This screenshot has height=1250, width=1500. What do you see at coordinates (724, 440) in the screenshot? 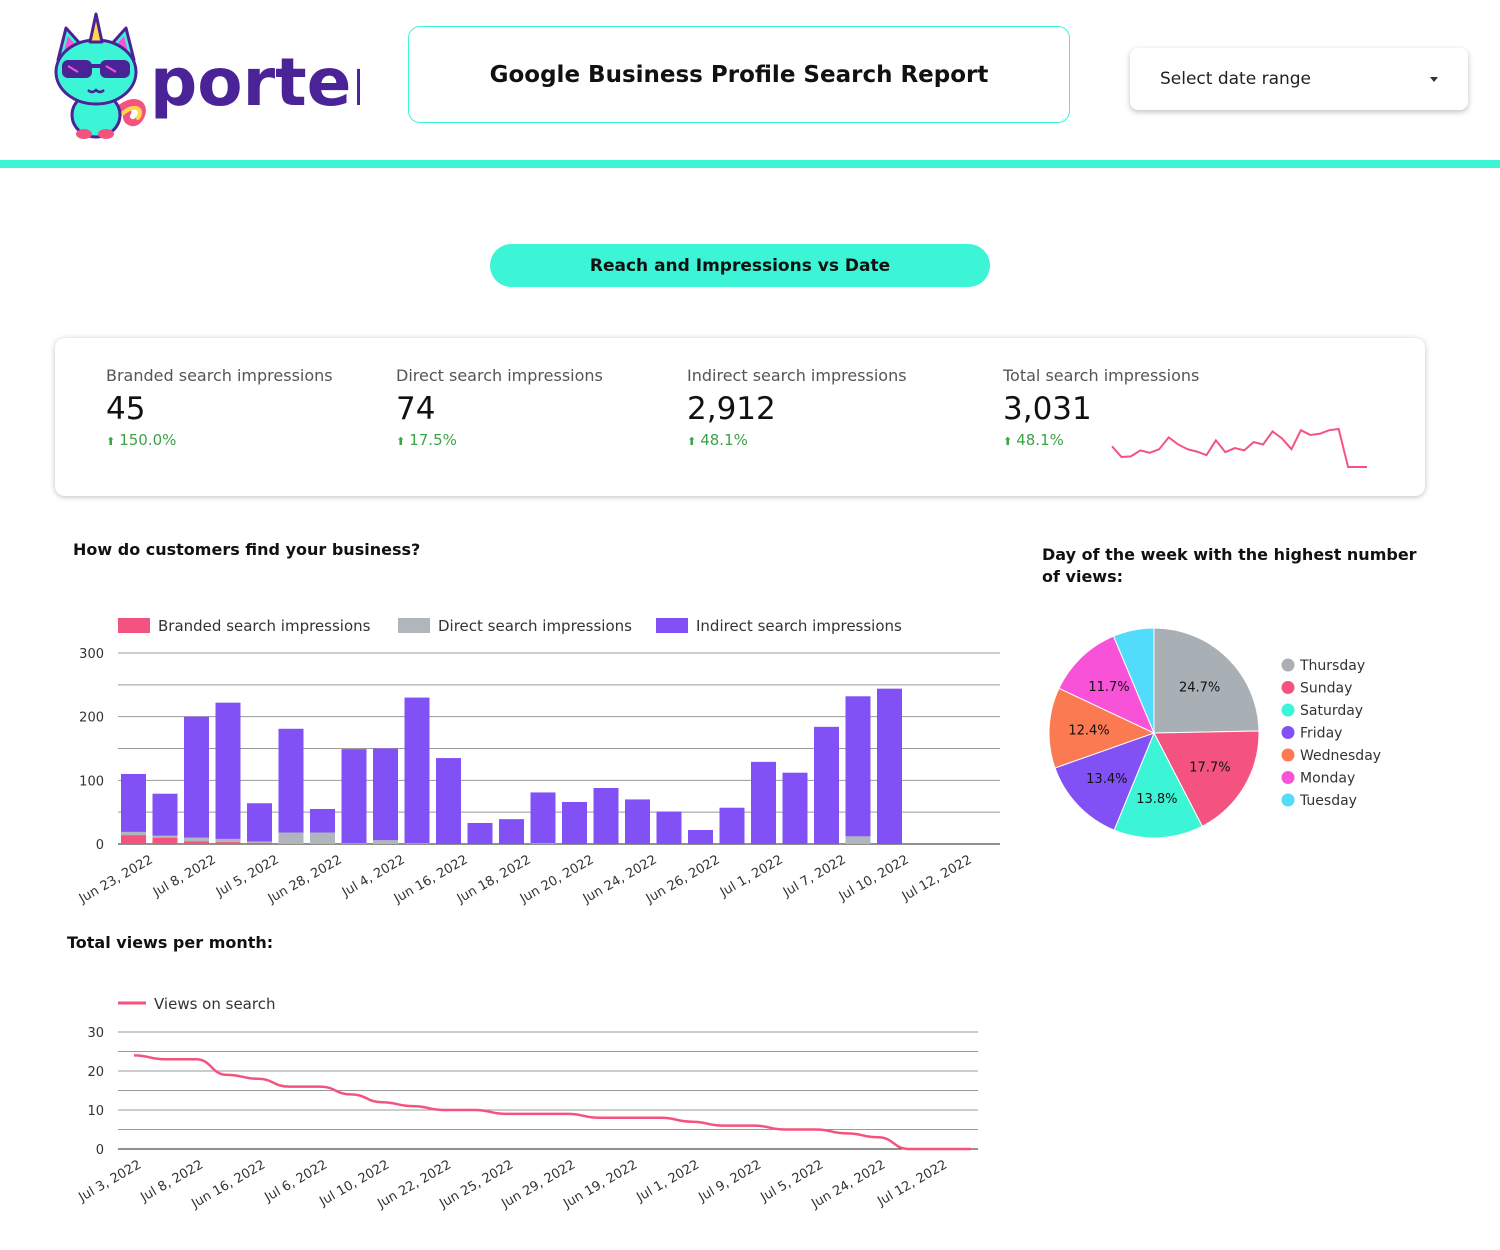
I see `kpi-delta-value: 48.1%` at bounding box center [724, 440].